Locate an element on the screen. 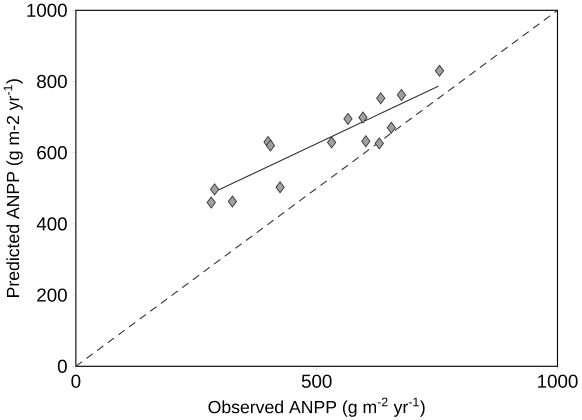 This screenshot has height=420, width=582. y-tick-label: 0 is located at coordinates (62, 366).